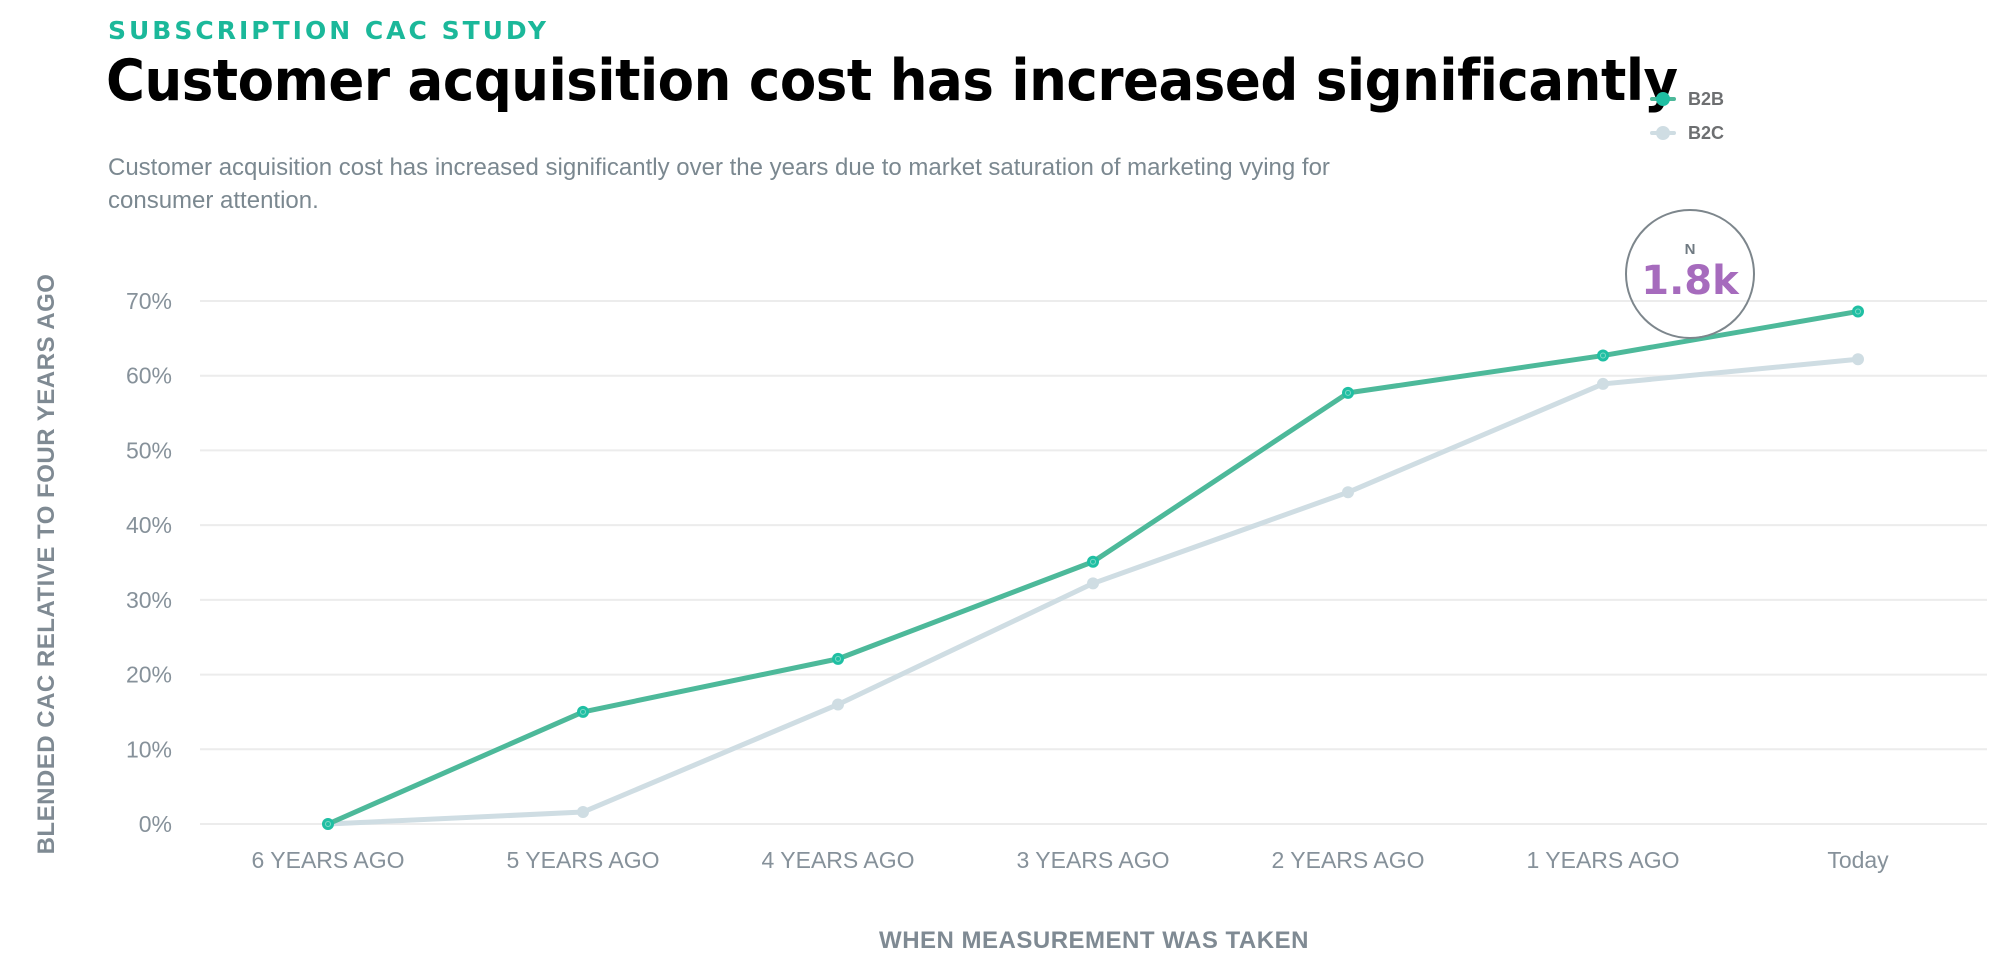 This screenshot has height=969, width=1999. I want to click on sample-size-badge: N 1.8k, so click(1690, 274).